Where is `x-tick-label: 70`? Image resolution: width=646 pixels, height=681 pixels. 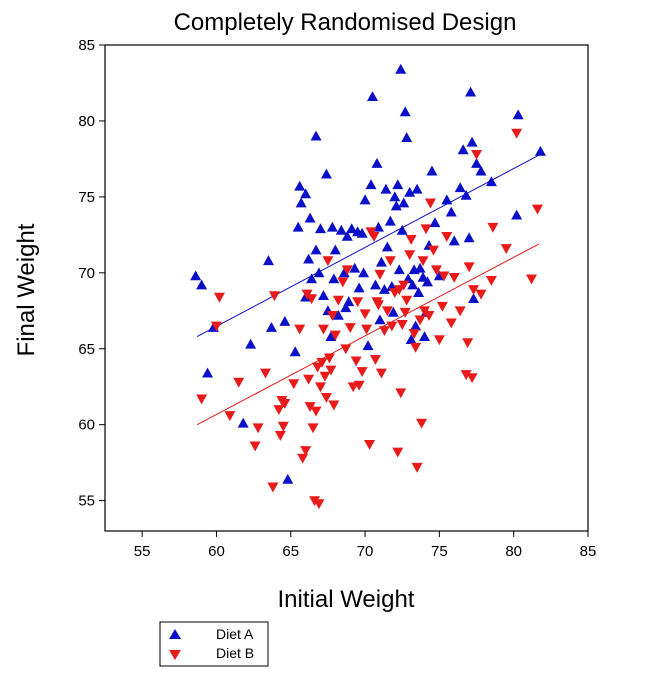
x-tick-label: 70 is located at coordinates (365, 551).